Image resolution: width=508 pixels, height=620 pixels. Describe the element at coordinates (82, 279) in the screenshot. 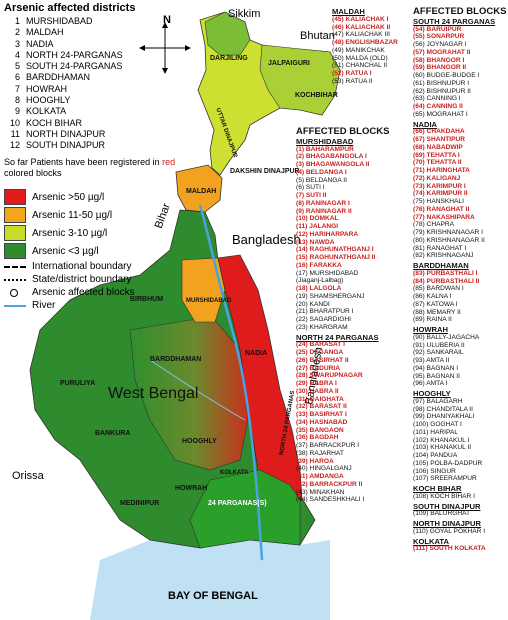

I see `legend-line-label: State/district boundary` at that location.